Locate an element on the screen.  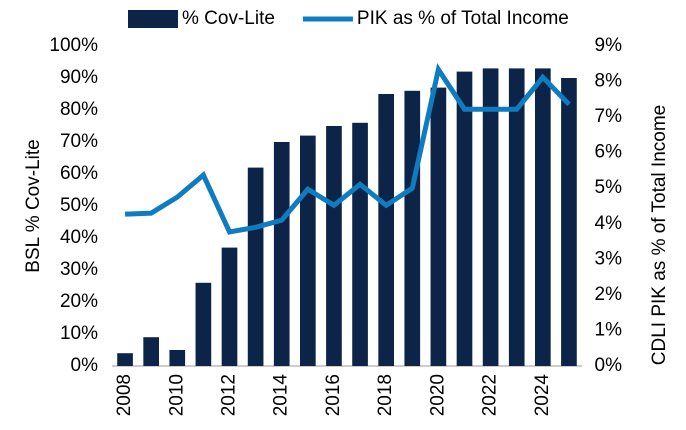
y-tick-label: 80% is located at coordinates (79, 109).